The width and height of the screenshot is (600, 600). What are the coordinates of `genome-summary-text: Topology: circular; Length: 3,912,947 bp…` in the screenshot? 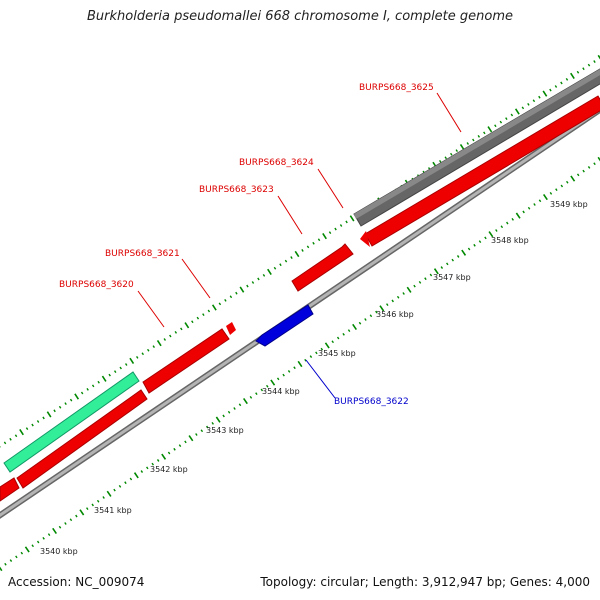 It's located at (425, 582).